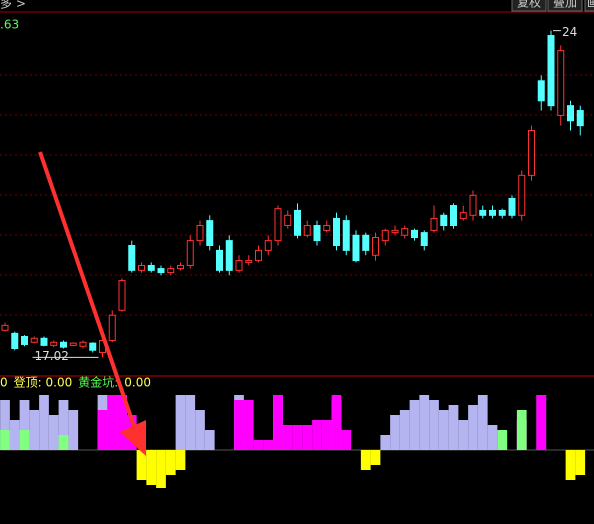 This screenshot has height=524, width=594. Describe the element at coordinates (13, 5) in the screenshot. I see `nav-label: 多 >` at that location.